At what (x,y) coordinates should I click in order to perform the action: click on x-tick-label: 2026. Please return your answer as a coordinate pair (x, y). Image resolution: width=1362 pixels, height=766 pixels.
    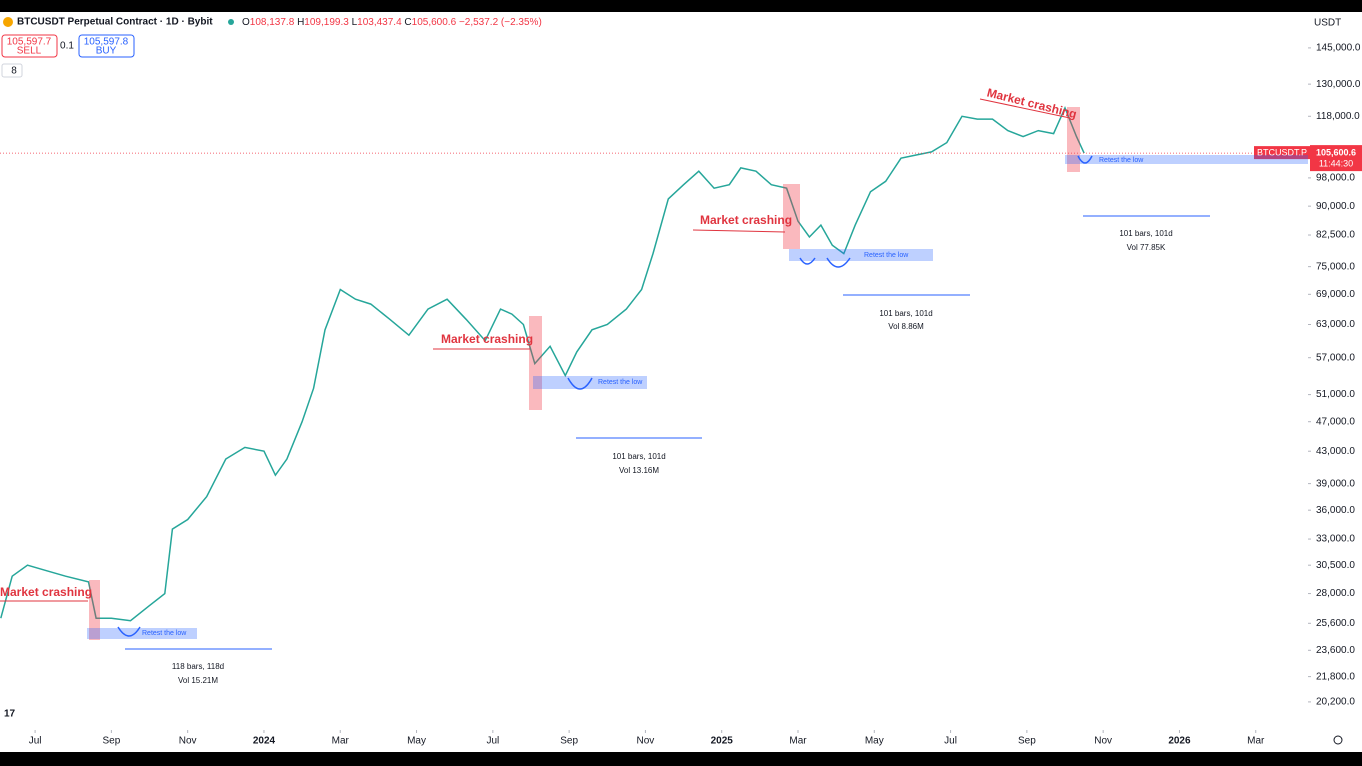
    Looking at the image, I should click on (1179, 741).